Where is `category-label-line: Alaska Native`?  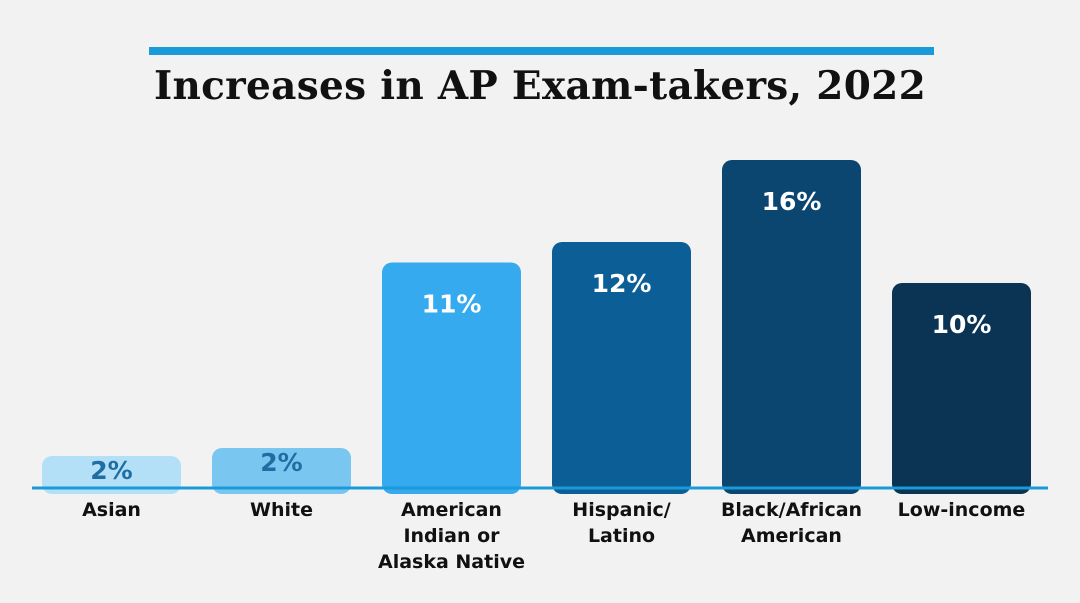
category-label-line: Alaska Native is located at coordinates (451, 562).